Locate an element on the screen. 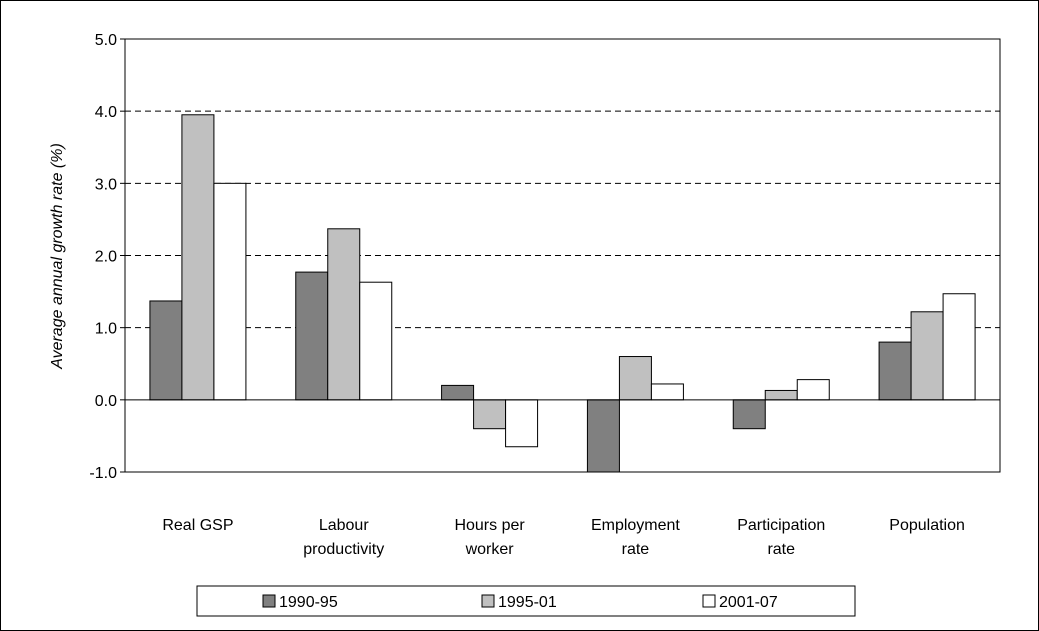  legend-box is located at coordinates (526, 601).